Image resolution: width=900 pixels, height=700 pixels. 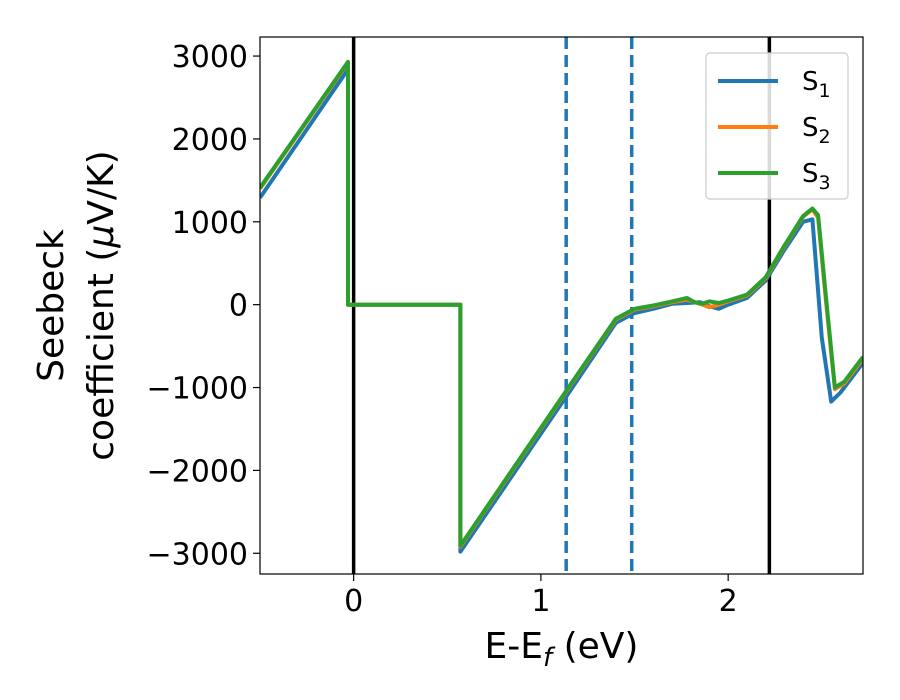 What do you see at coordinates (210, 223) in the screenshot?
I see `y-tick-label: 1000` at bounding box center [210, 223].